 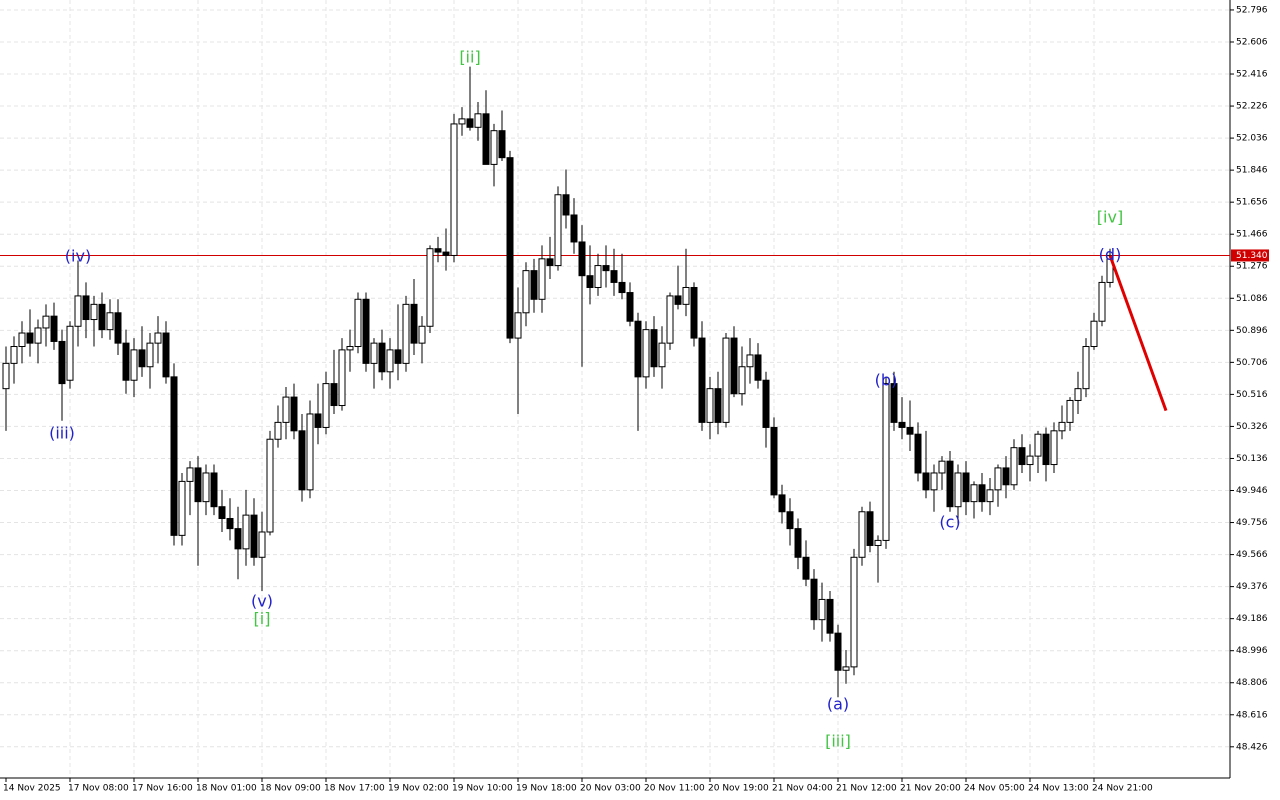 What do you see at coordinates (994, 789) in the screenshot?
I see `x-tick-label: 24 Nov 05:00` at bounding box center [994, 789].